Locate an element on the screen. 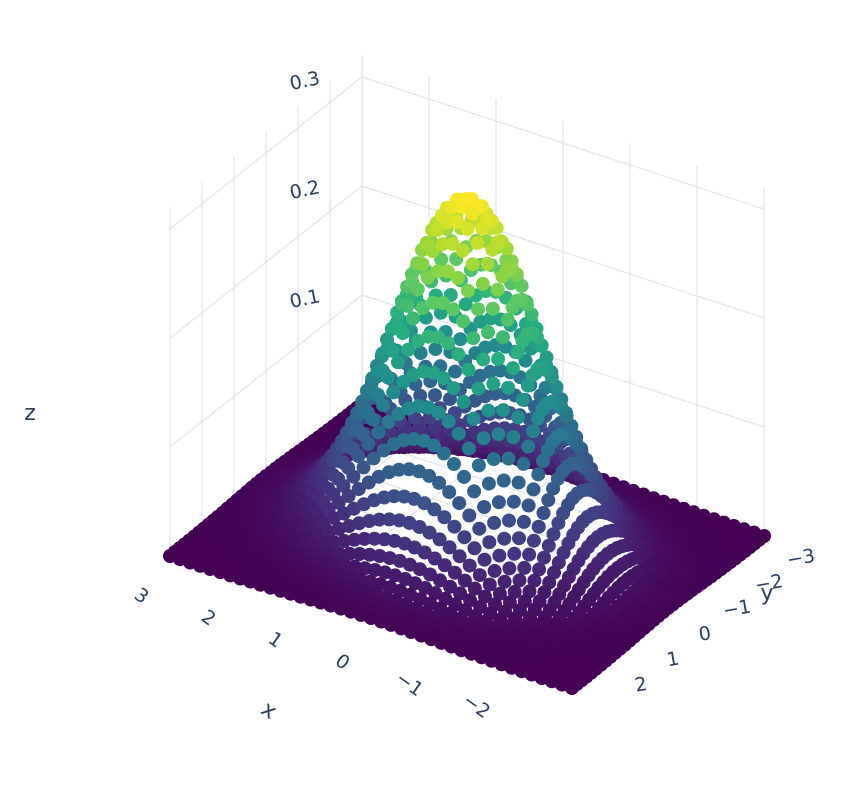  y-tick-label: 2 is located at coordinates (641, 685).